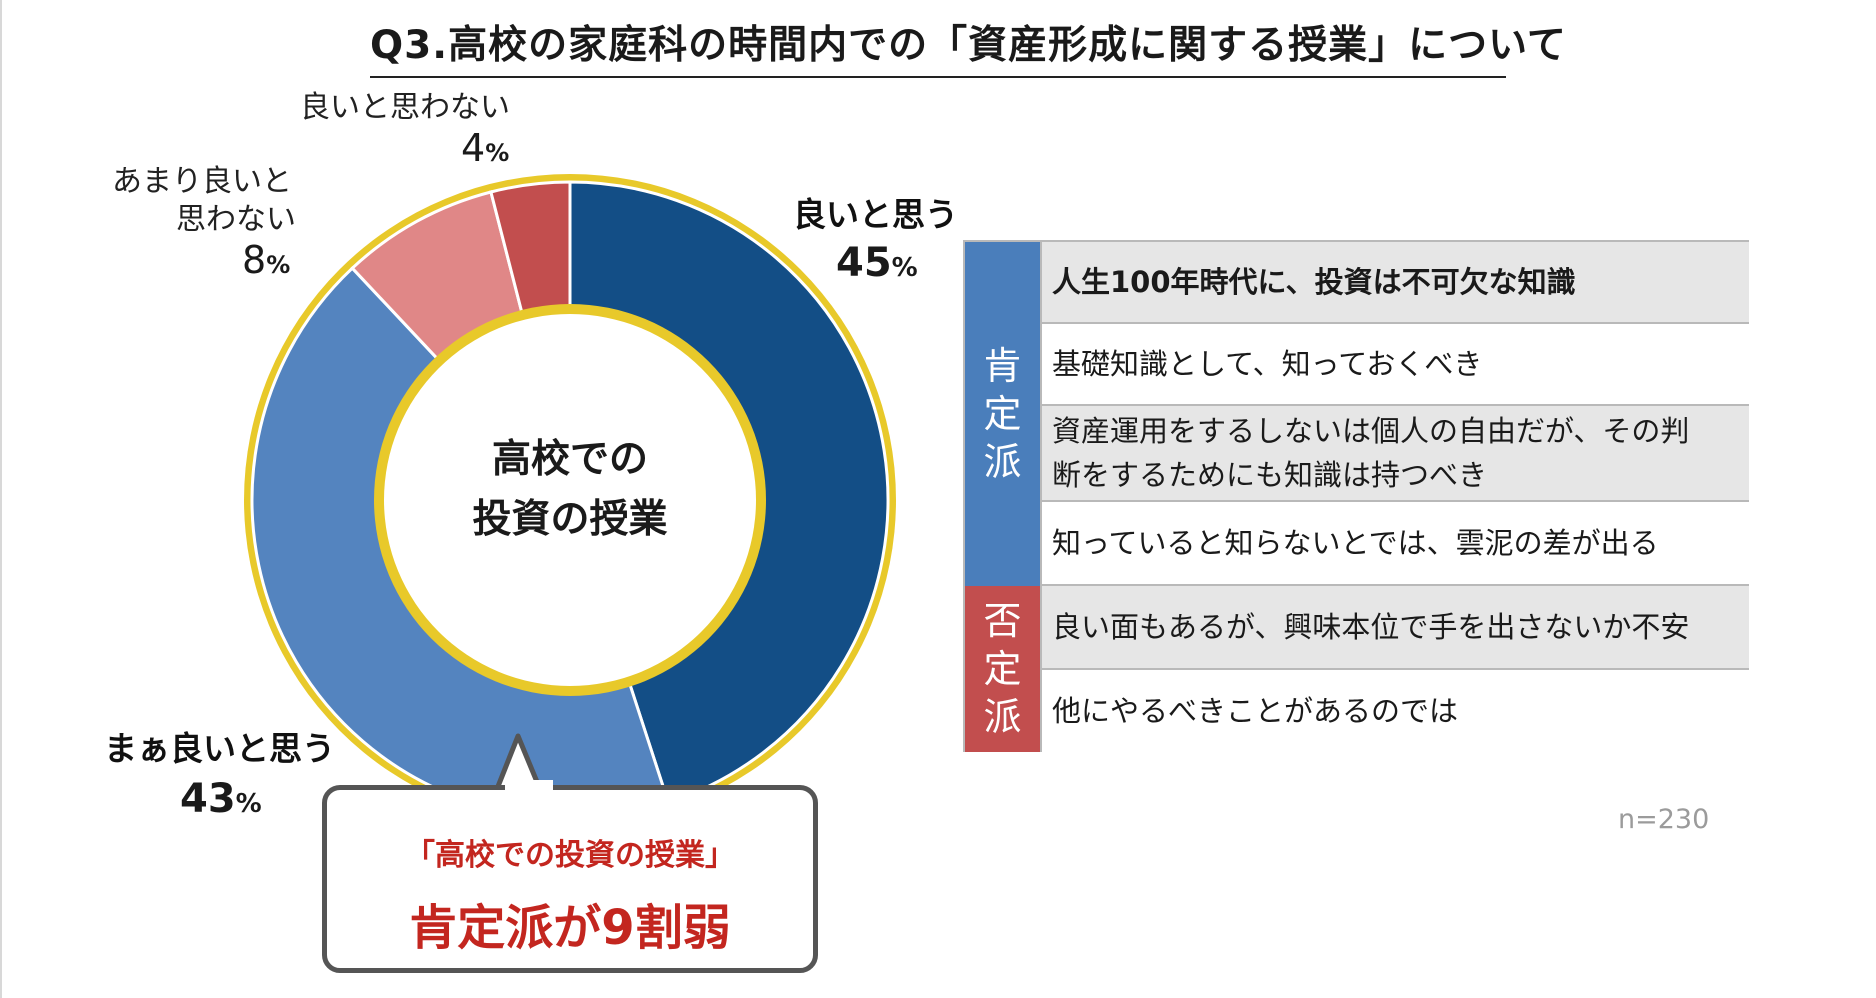  What do you see at coordinates (1664, 819) in the screenshot?
I see `sample-size: n=230` at bounding box center [1664, 819].